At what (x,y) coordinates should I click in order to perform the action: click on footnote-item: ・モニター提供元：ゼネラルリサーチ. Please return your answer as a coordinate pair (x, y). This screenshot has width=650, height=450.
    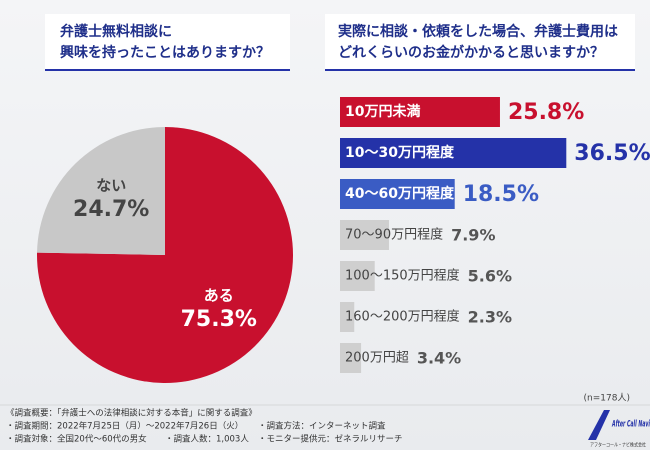
    Looking at the image, I should click on (330, 439).